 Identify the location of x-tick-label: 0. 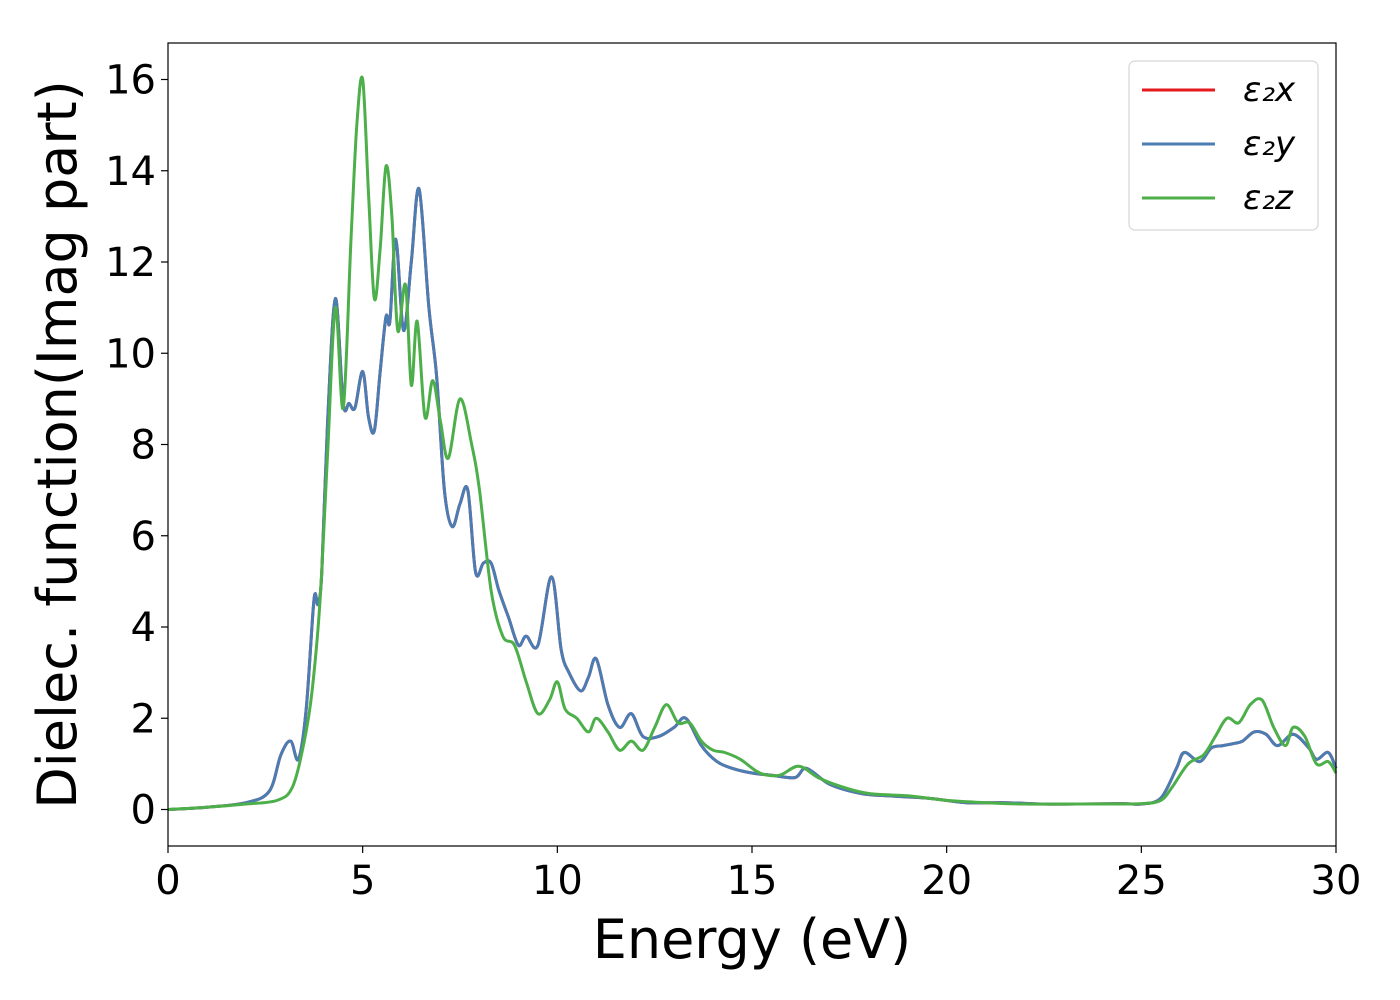
(167, 881).